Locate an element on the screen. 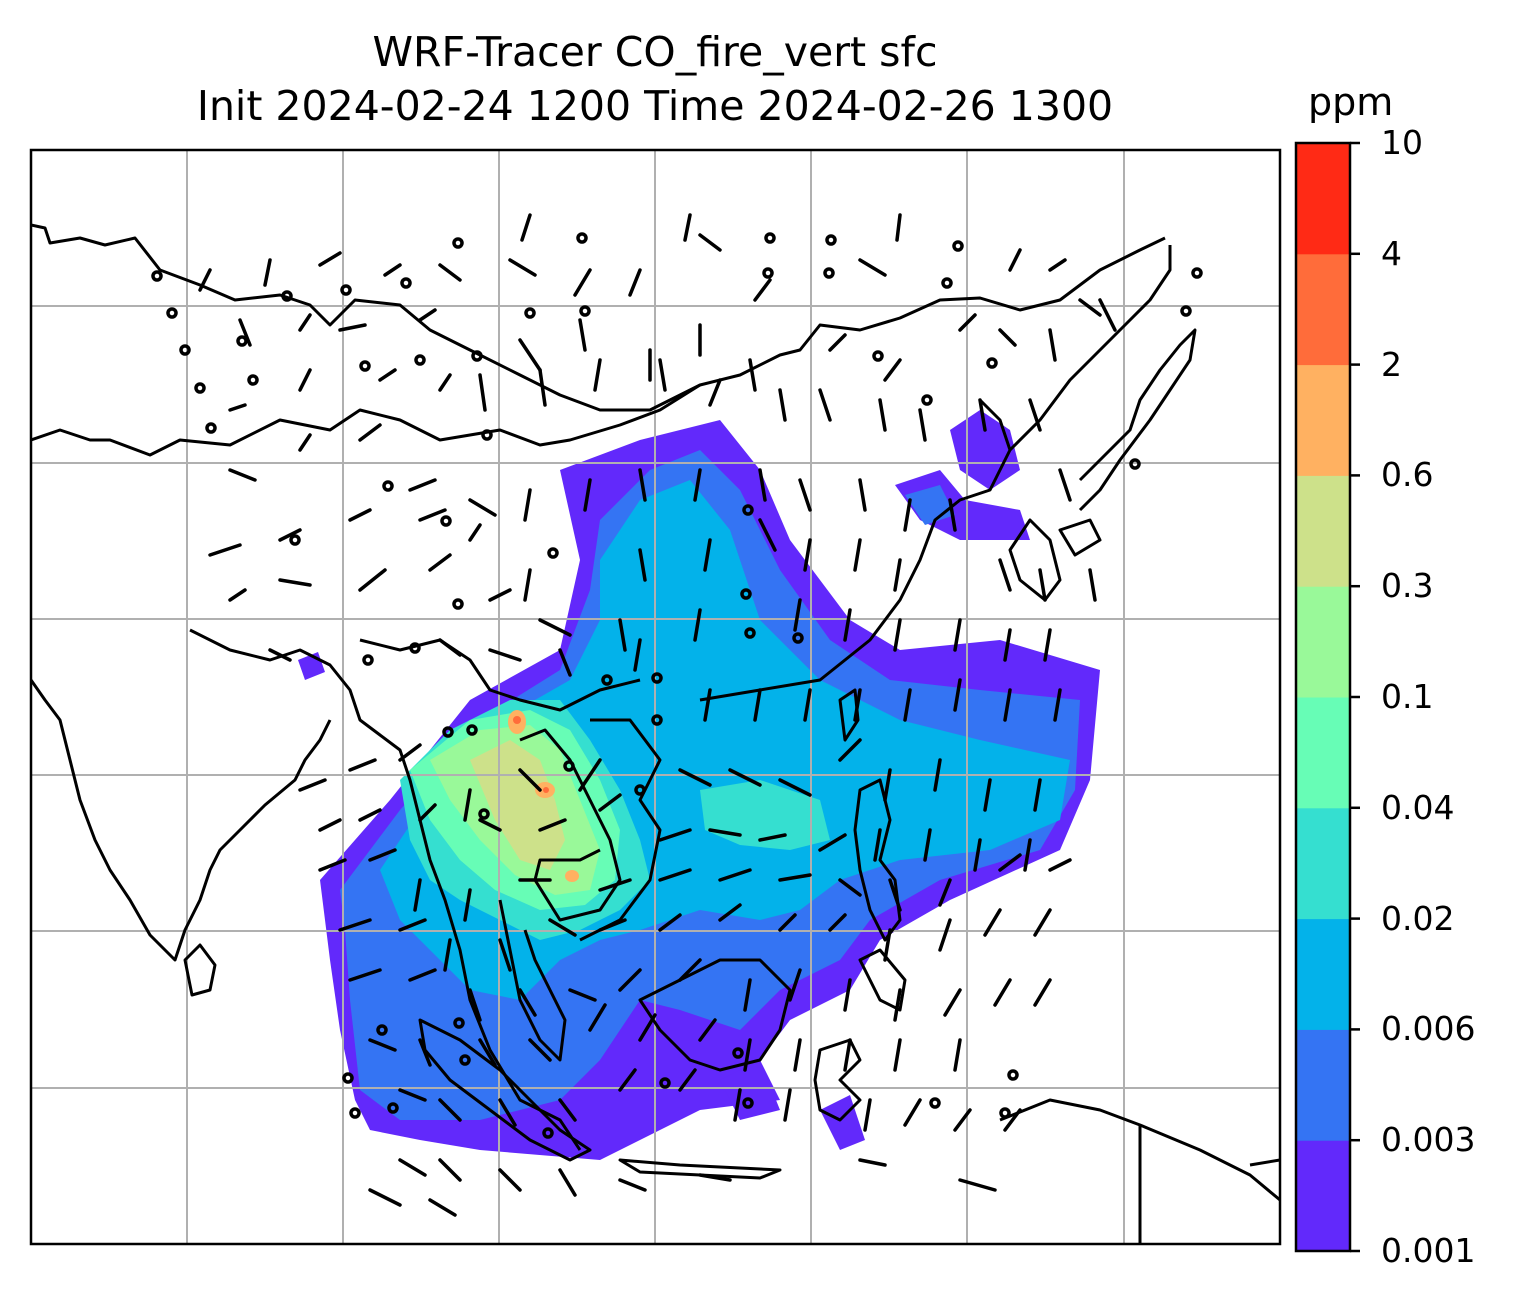  colorbar is located at coordinates (1327, 697).